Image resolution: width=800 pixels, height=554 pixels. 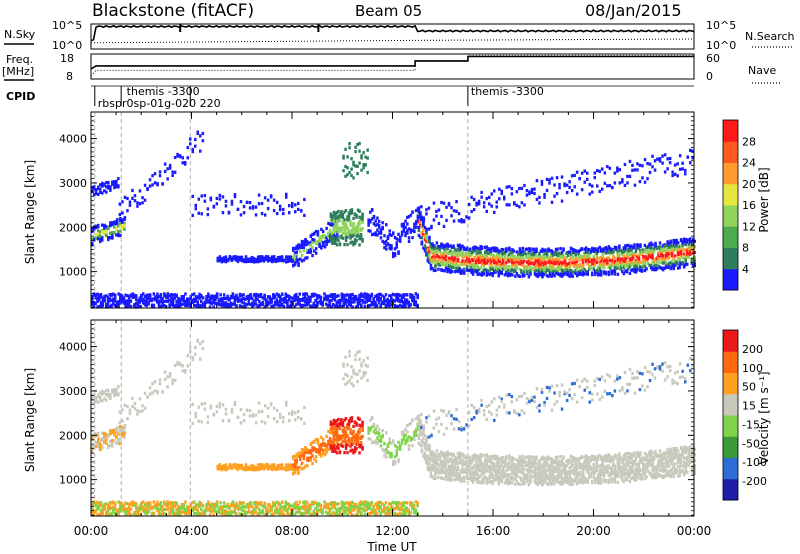 What do you see at coordinates (730, 279) in the screenshot?
I see `power-colorbar-cell` at bounding box center [730, 279].